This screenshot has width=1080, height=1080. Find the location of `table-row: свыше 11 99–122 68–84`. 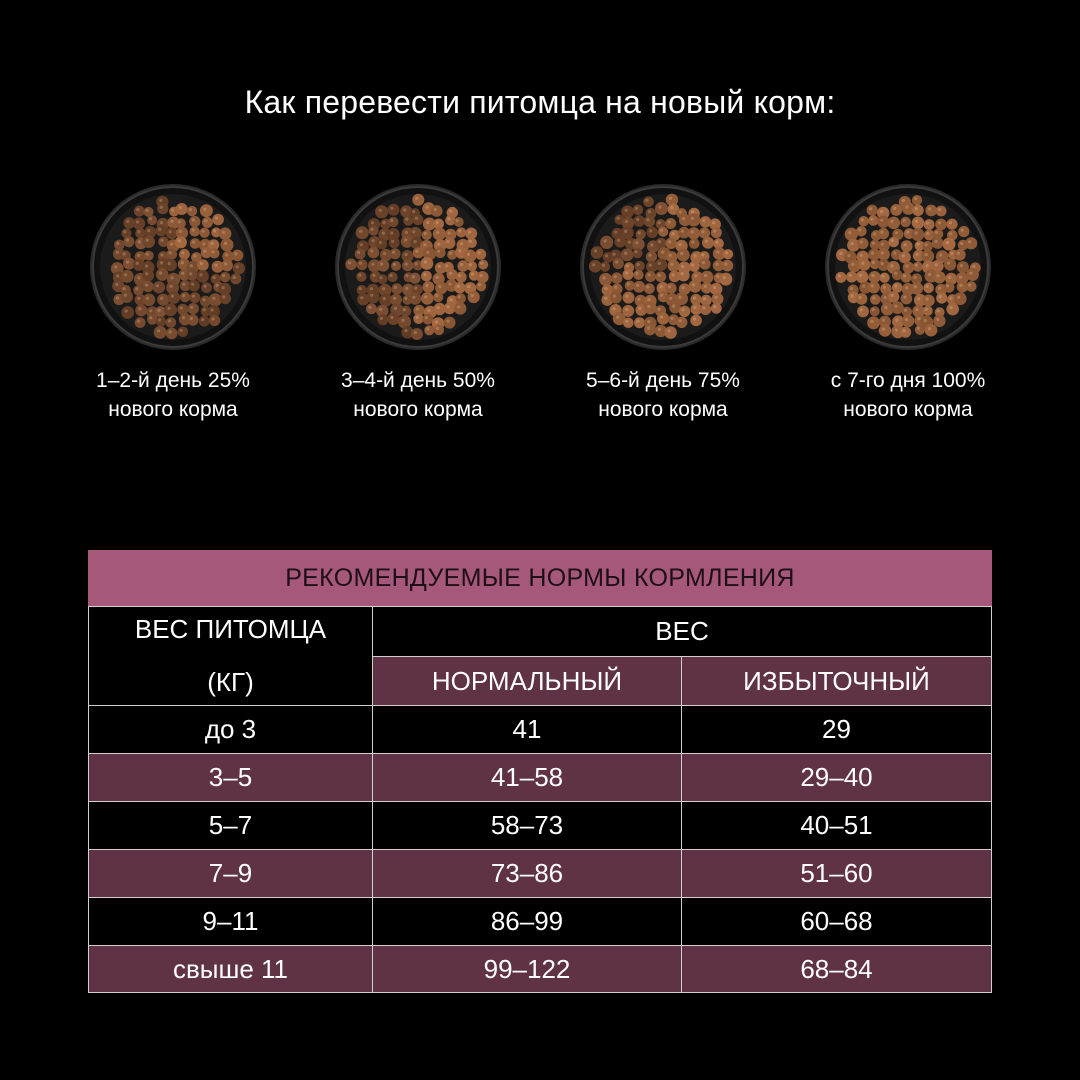

table-row: свыше 11 99–122 68–84 is located at coordinates (540, 969).